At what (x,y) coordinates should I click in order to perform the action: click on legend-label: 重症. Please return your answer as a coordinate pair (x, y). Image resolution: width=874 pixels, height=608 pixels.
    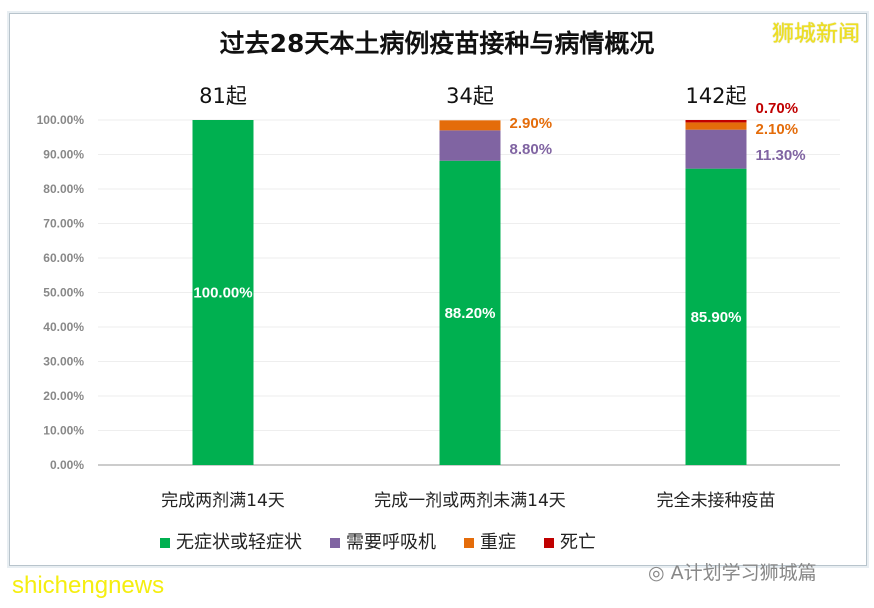
    Looking at the image, I should click on (498, 542).